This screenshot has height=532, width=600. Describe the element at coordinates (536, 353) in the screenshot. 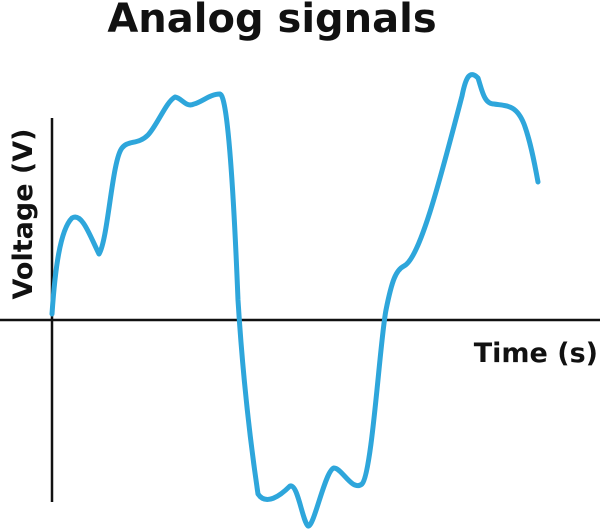

I see `x-axis-label: Time (s)` at that location.